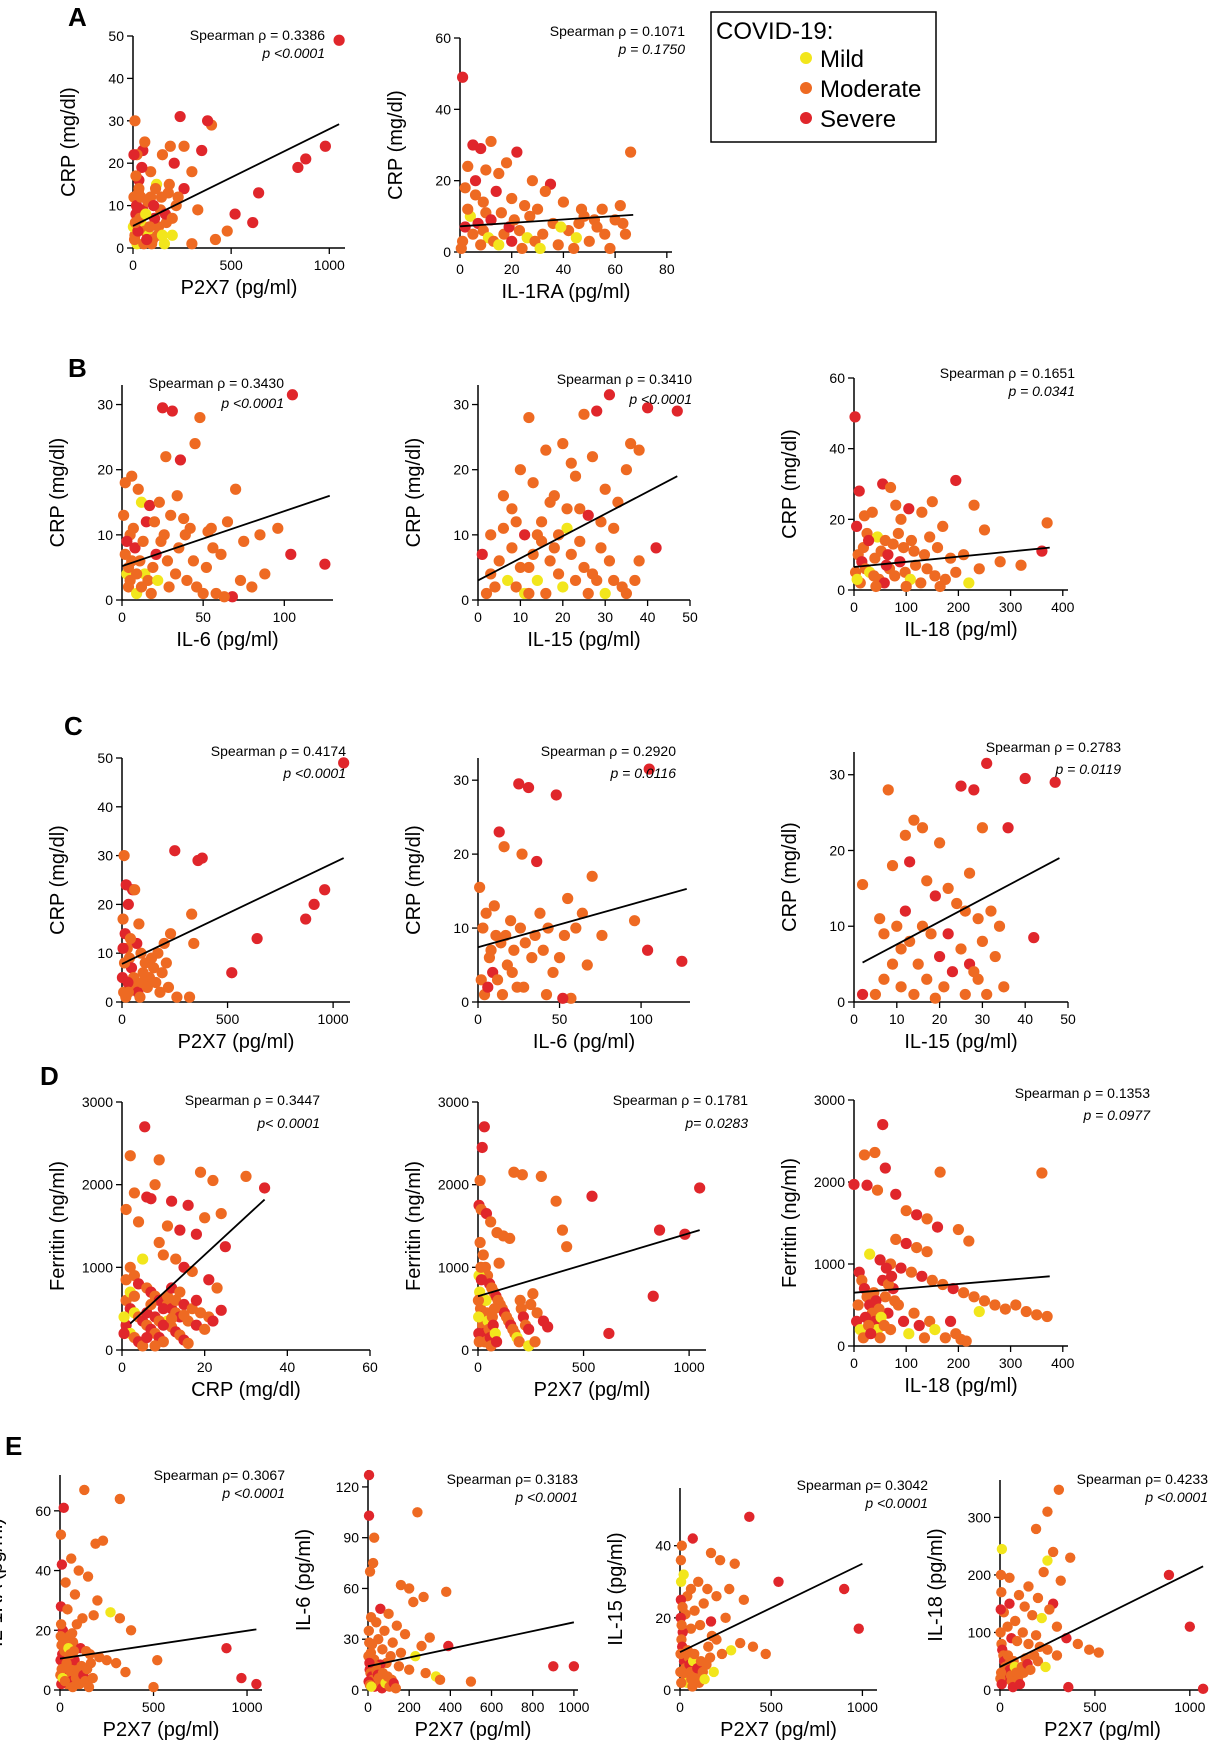 This screenshot has height=1754, width=1218. Describe the element at coordinates (564, 269) in the screenshot. I see `x-tick-label: 40` at that location.